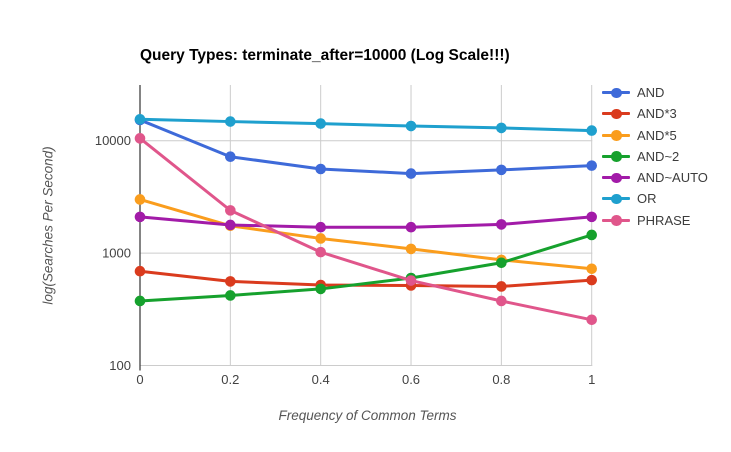 The height and width of the screenshot is (452, 731). I want to click on data-point-and-0.2, so click(230, 157).